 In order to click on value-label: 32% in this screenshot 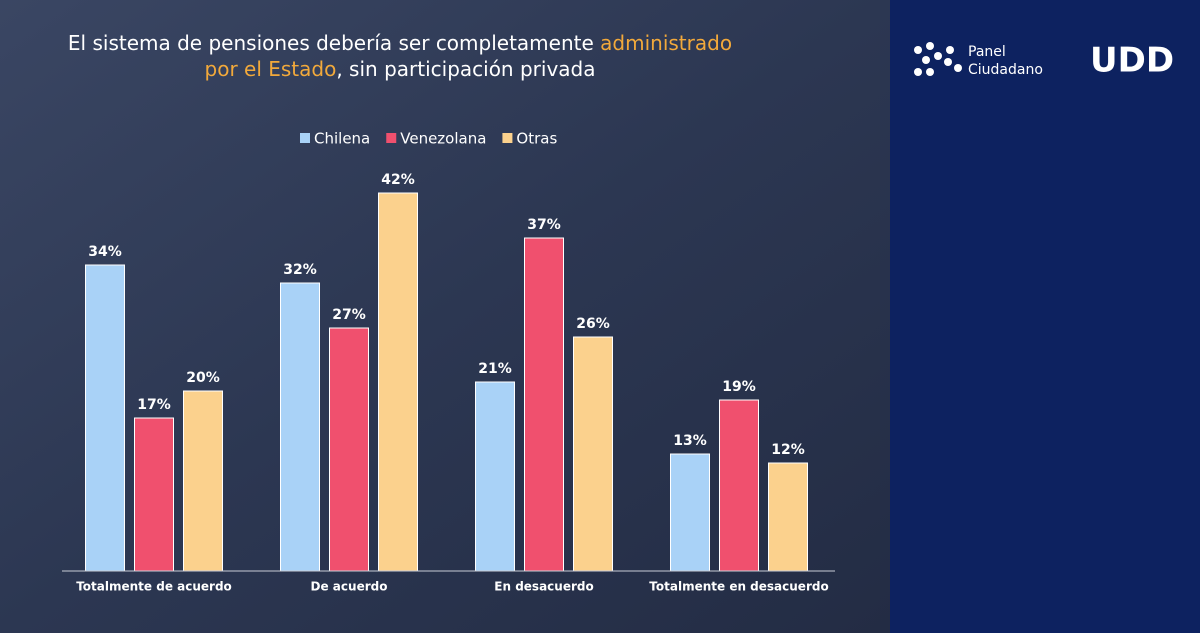, I will do `click(300, 270)`.